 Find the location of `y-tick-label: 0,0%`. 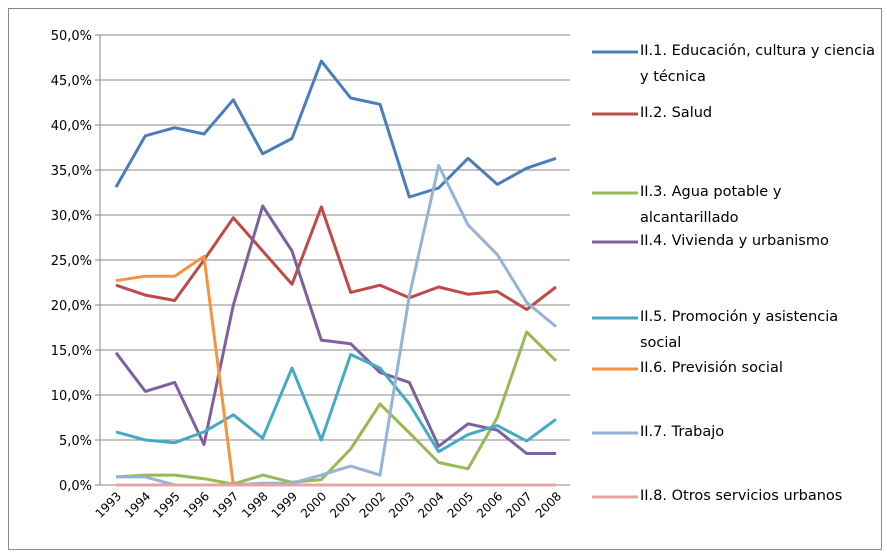

y-tick-label: 0,0% is located at coordinates (75, 486).